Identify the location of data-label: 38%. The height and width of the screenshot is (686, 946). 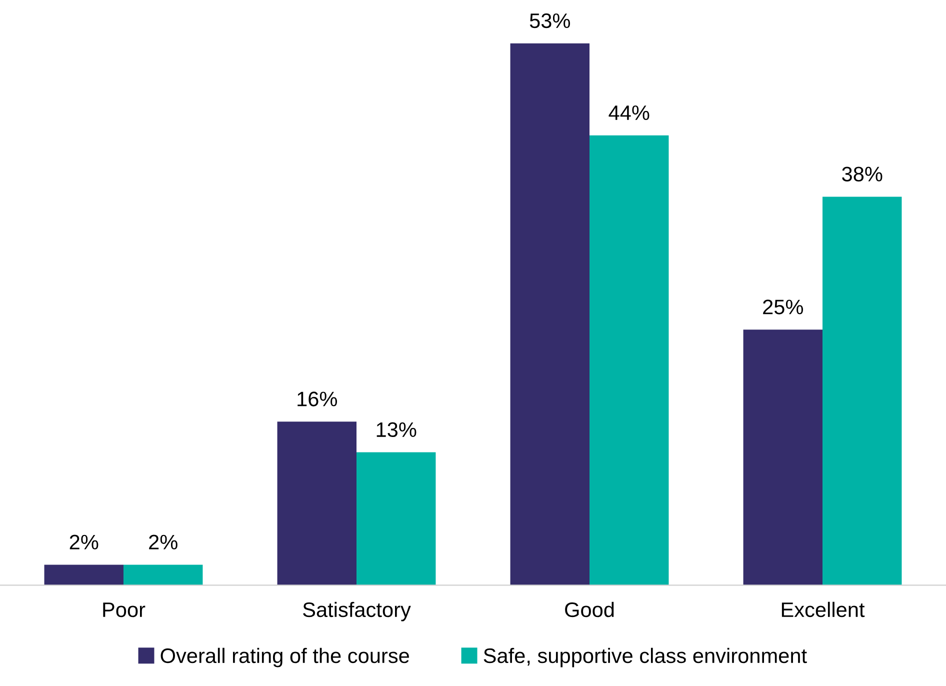
(862, 174).